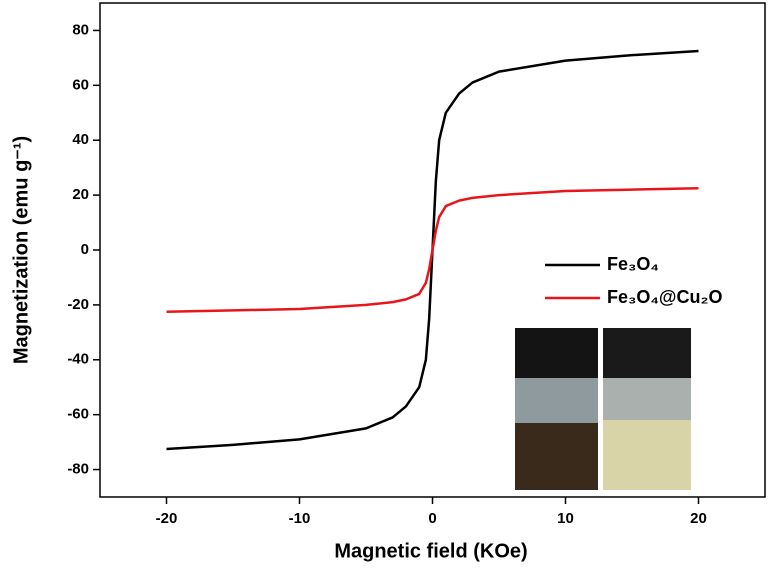 The image size is (769, 572). I want to click on y-axis-title: Magnetization (emu g⁻¹), so click(21, 250).